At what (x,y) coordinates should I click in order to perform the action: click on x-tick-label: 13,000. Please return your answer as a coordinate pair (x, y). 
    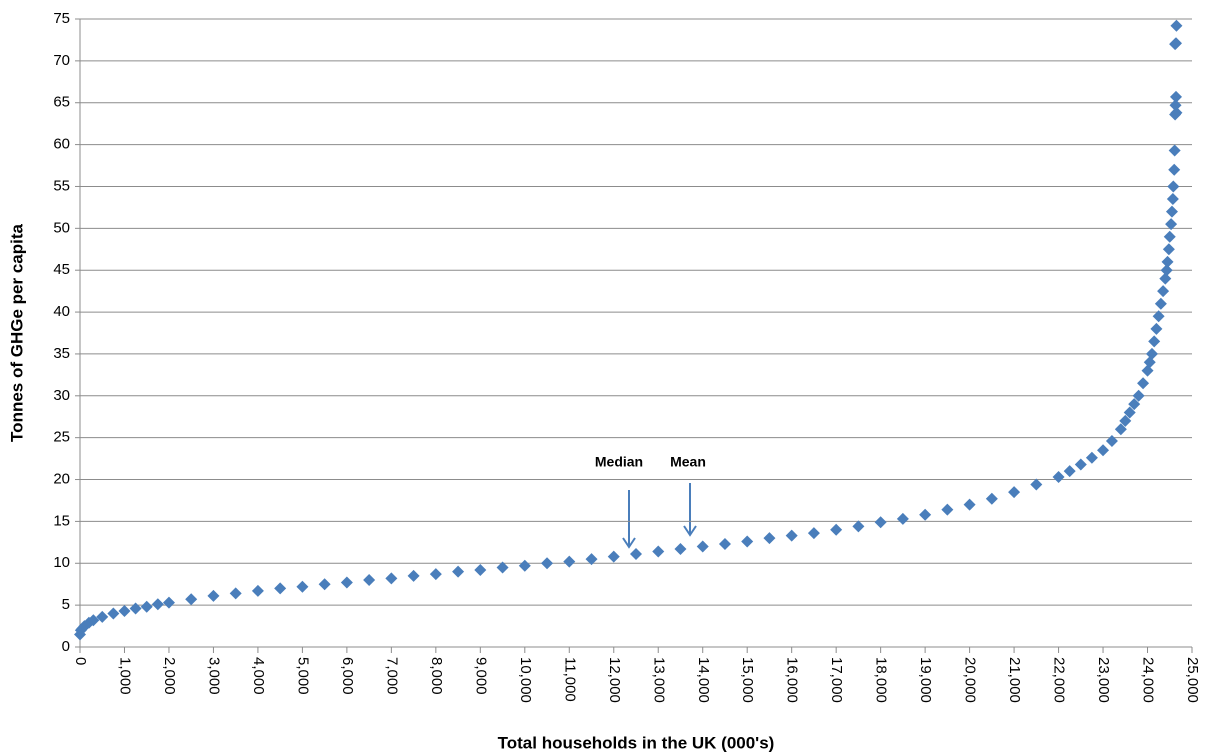
    Looking at the image, I should click on (658, 680).